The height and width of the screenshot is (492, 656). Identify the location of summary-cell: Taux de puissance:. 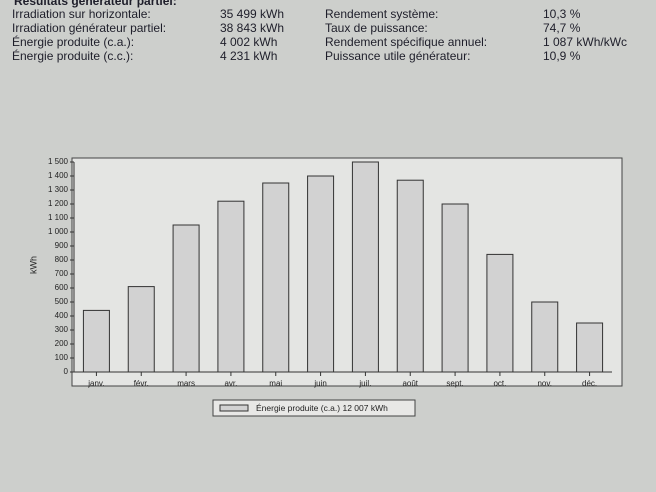
(376, 28).